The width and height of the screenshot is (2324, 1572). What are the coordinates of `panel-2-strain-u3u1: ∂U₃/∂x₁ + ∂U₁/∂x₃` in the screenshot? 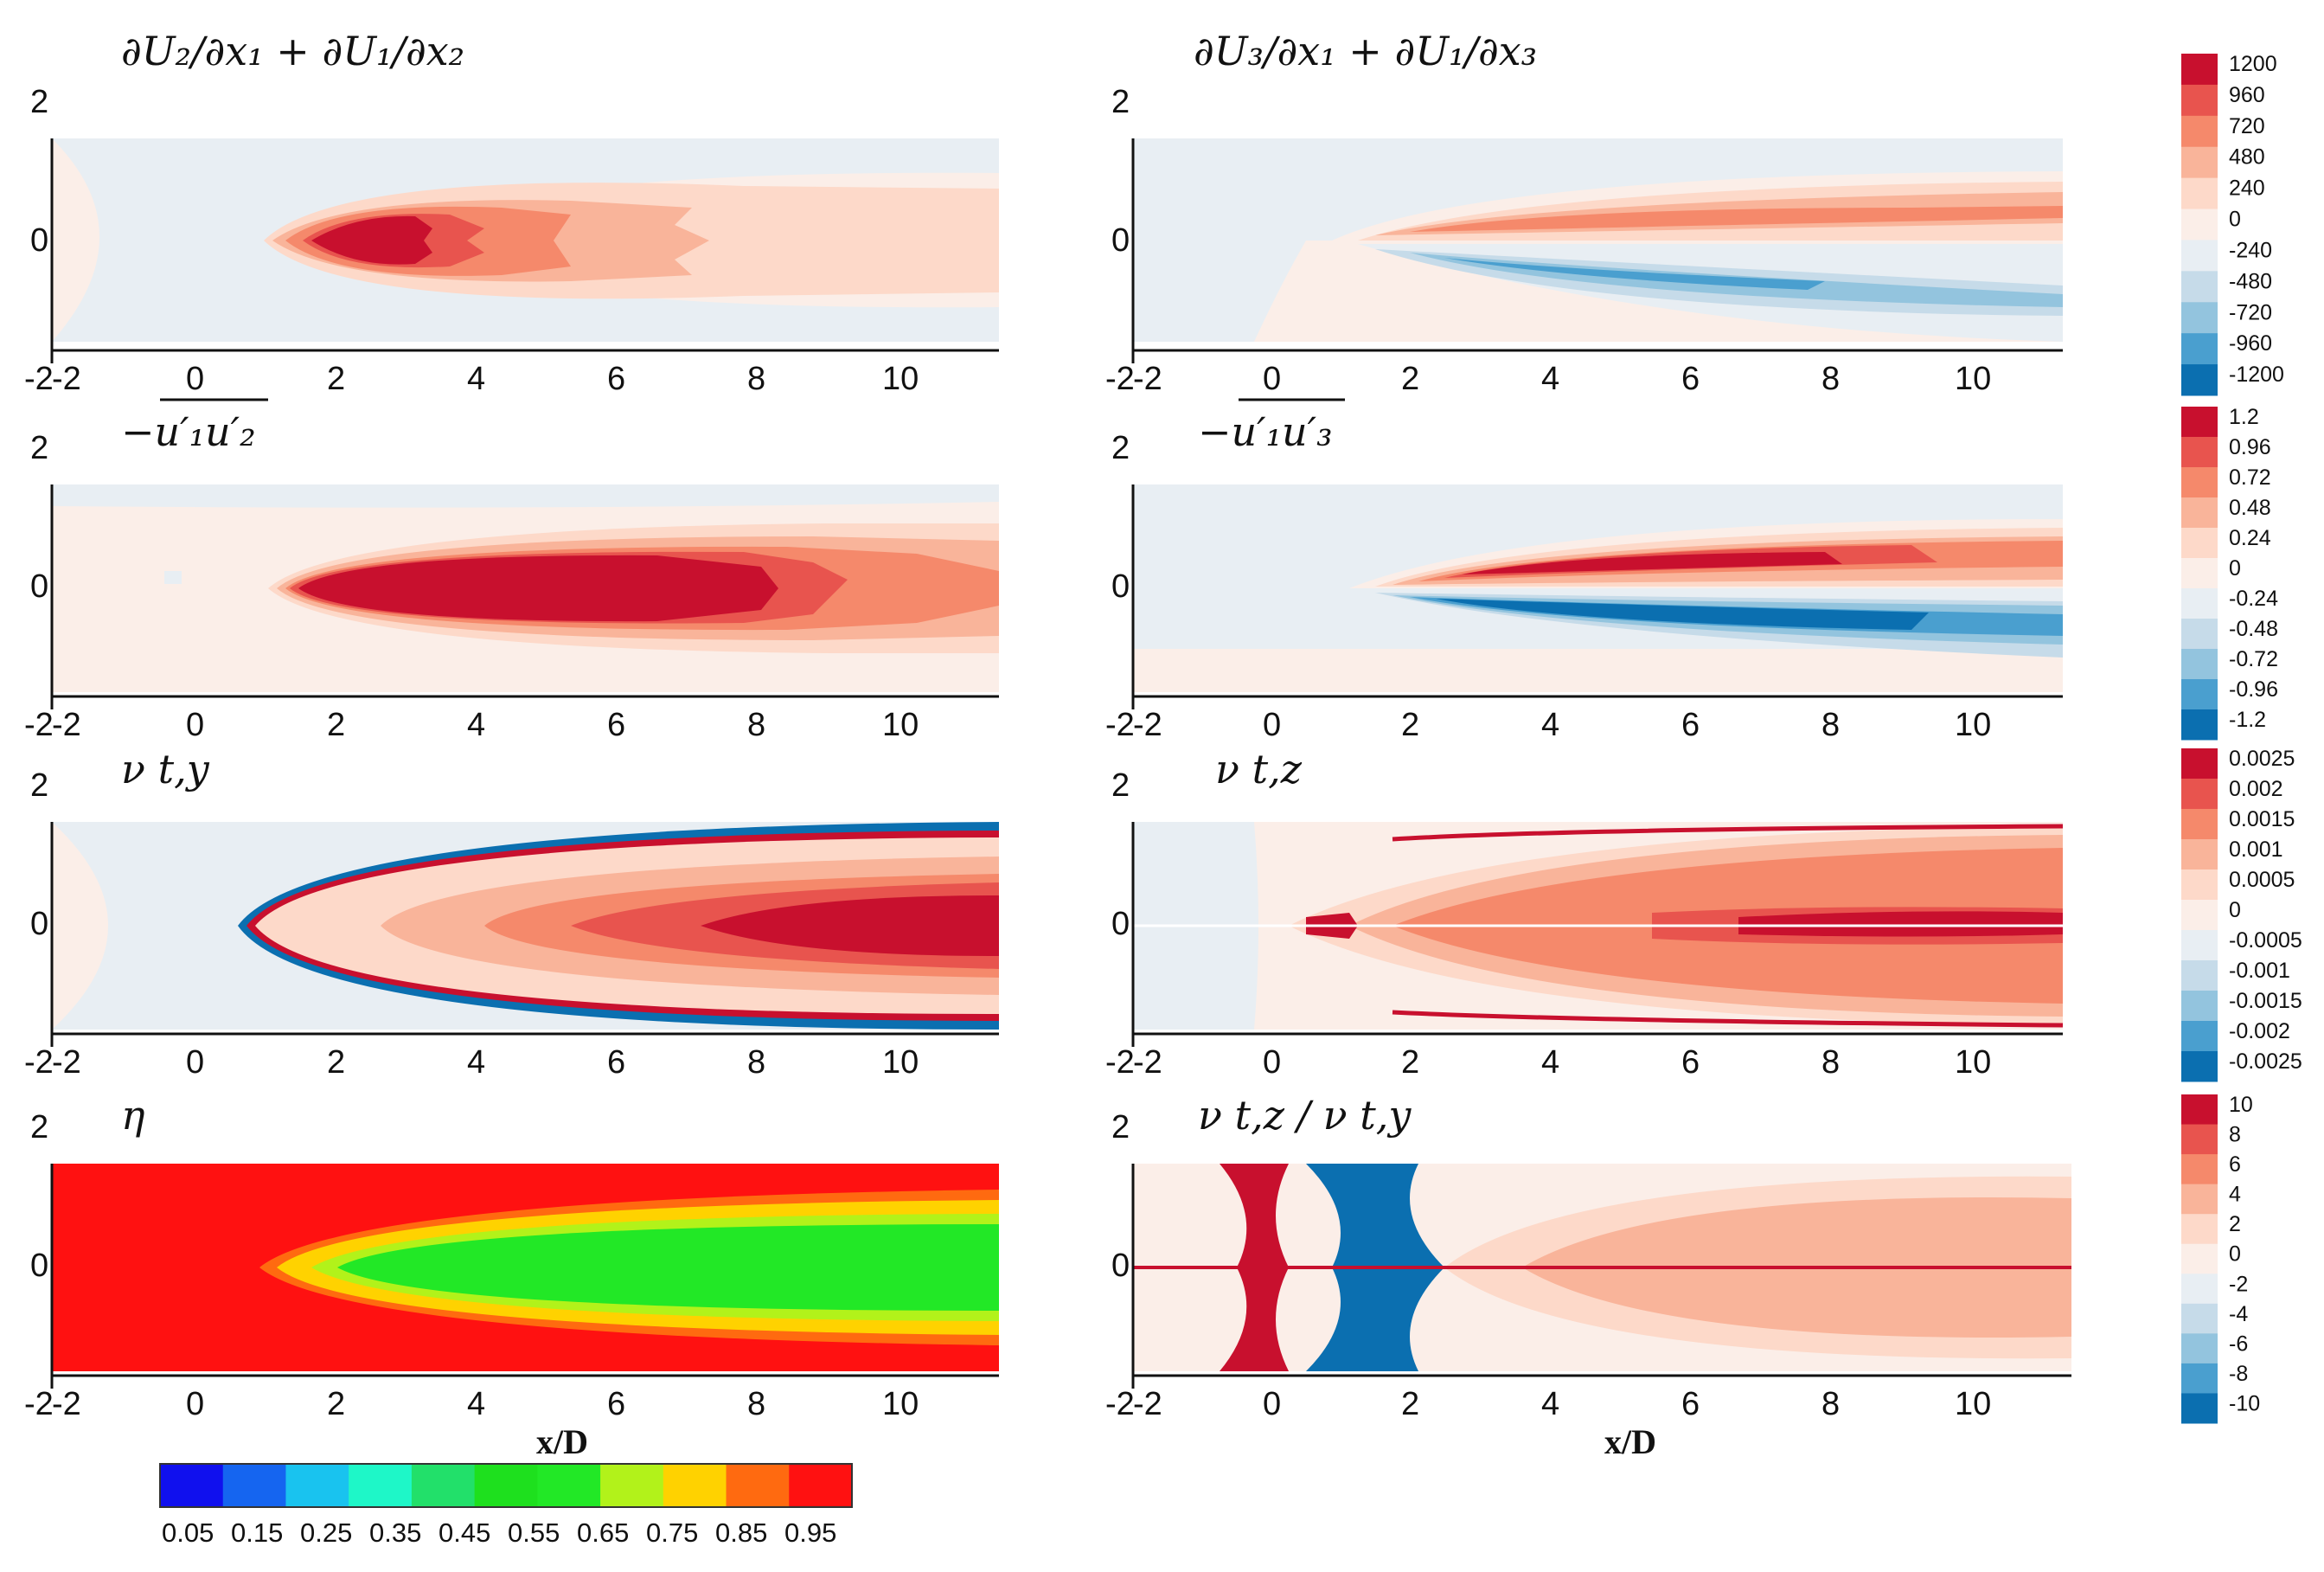 It's located at (1598, 185).